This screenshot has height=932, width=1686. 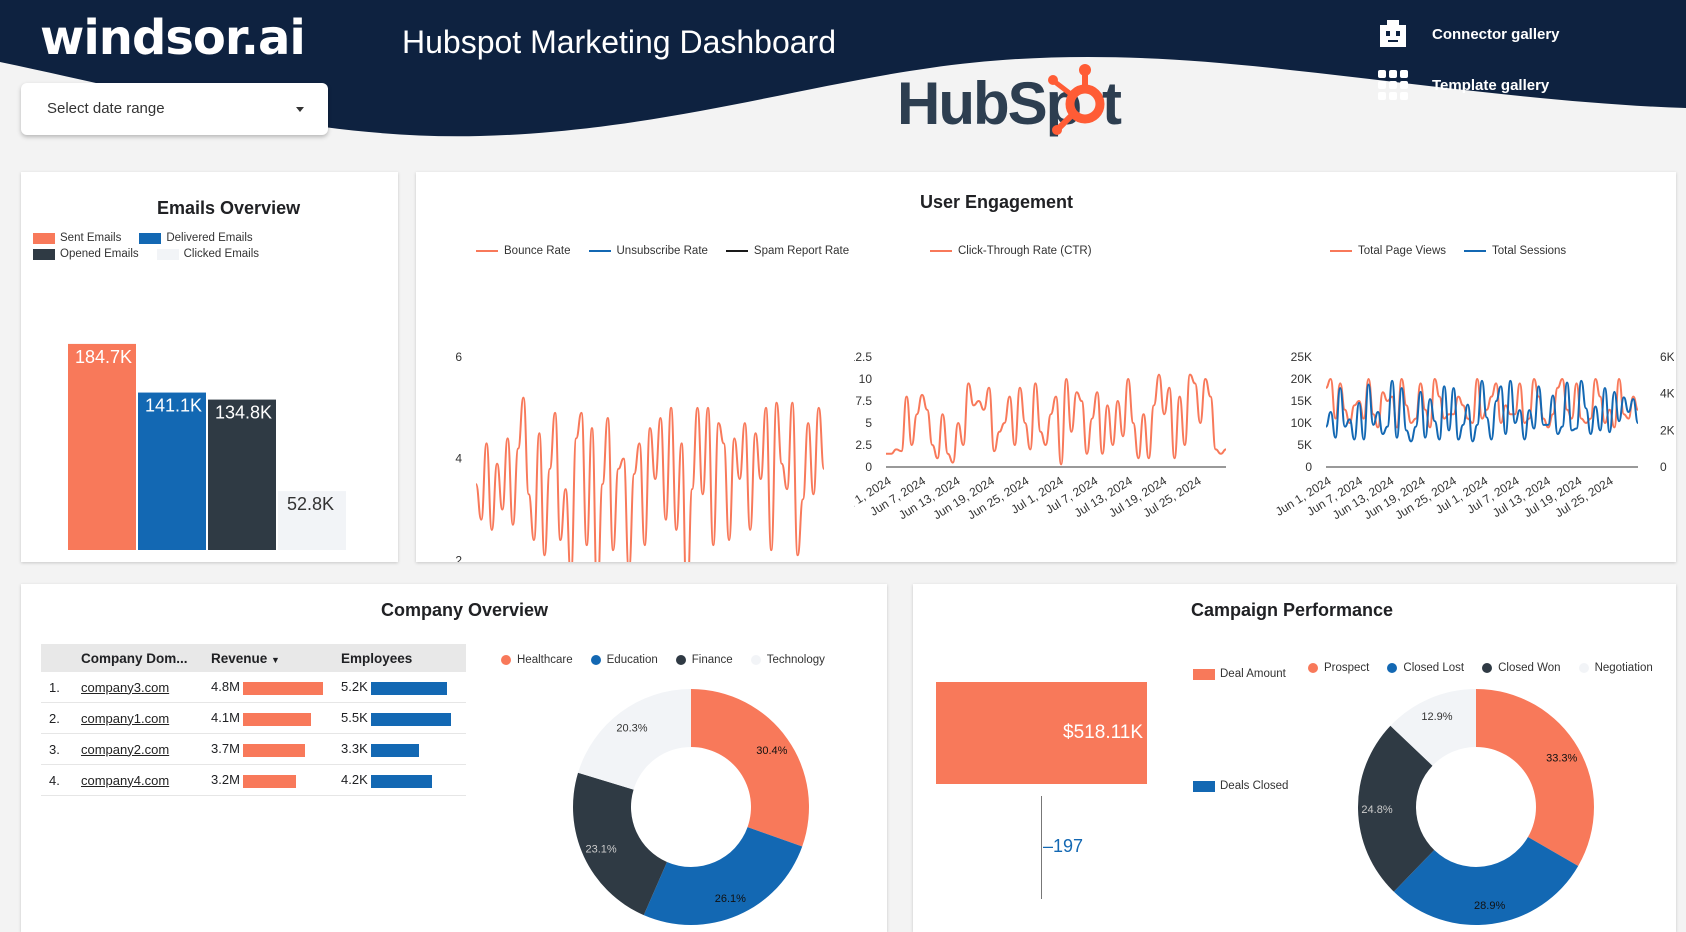 I want to click on slice-technology, so click(x=634, y=739).